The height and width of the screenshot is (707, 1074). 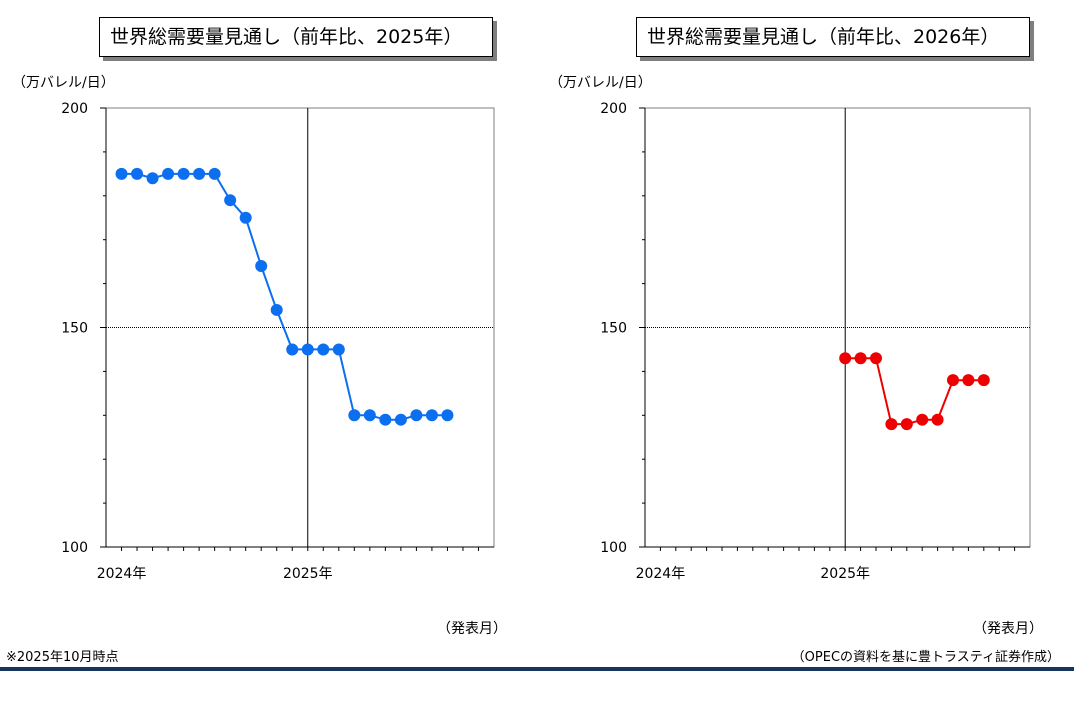 What do you see at coordinates (661, 574) in the screenshot?
I see `x-tick-label-2026: 2024年` at bounding box center [661, 574].